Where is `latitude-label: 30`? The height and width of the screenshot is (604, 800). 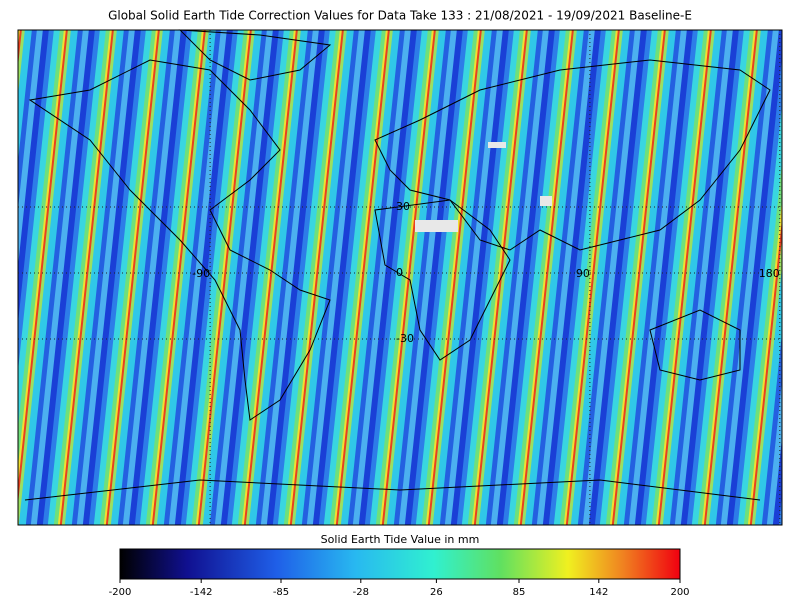 latitude-label: 30 is located at coordinates (403, 206).